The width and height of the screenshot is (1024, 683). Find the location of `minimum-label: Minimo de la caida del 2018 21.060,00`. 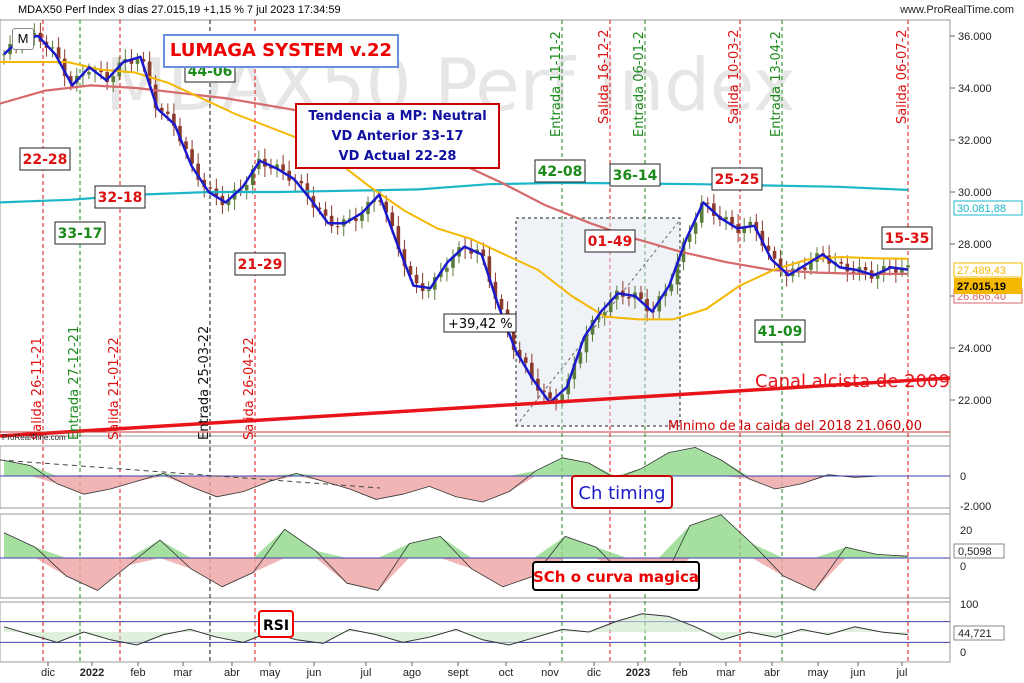

minimum-label: Minimo de la caida del 2018 21.060,00 is located at coordinates (795, 426).